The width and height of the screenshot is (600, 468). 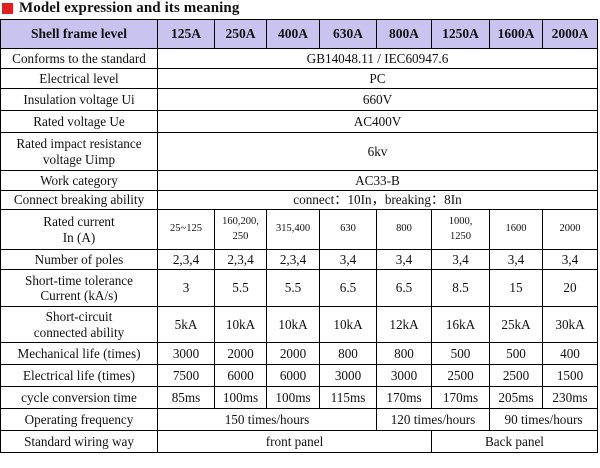 I want to click on electrical-life-cell: 6000, so click(x=240, y=375).